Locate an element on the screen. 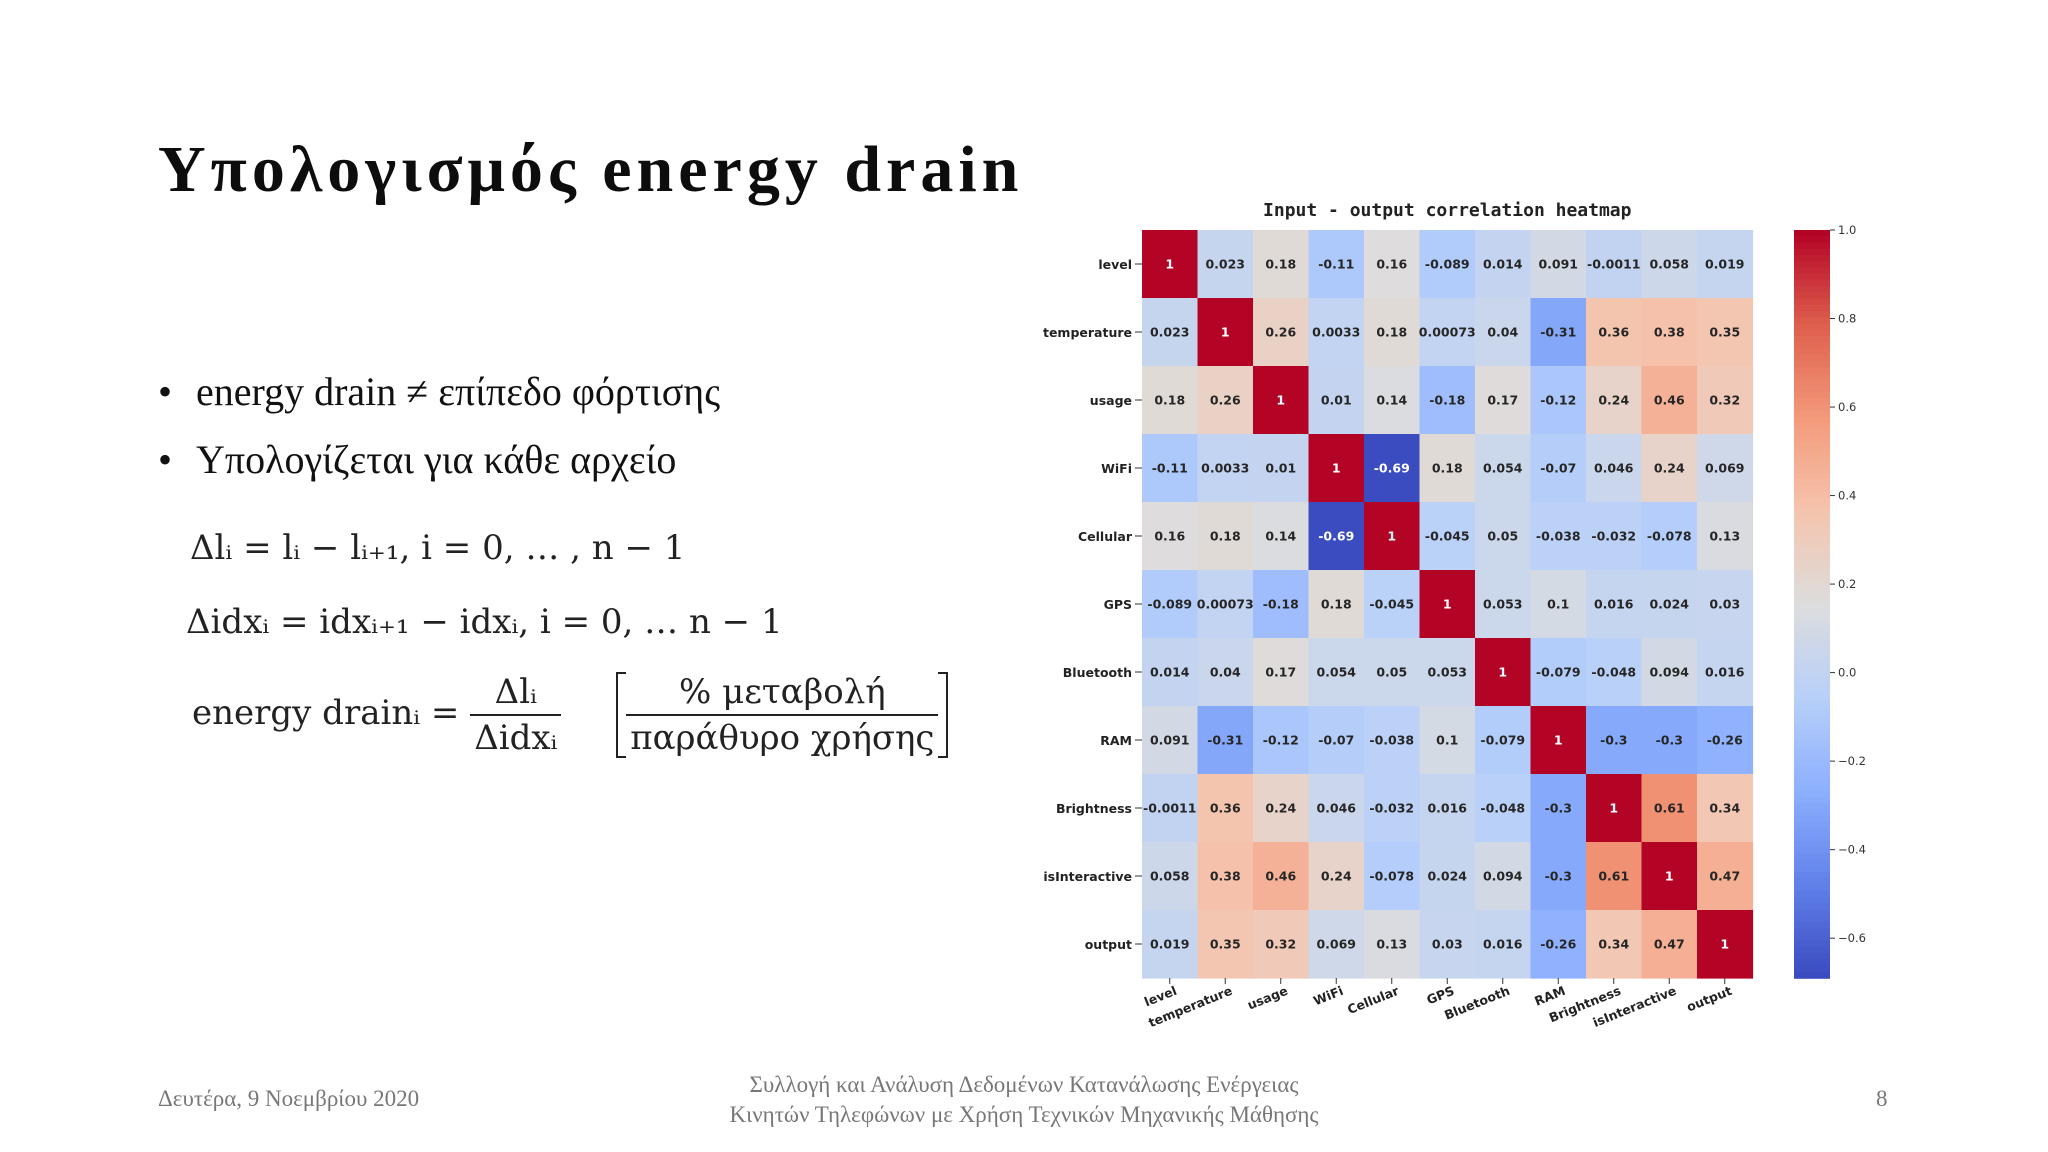 Image resolution: width=2048 pixels, height=1152 pixels. cell-annotation: 0.36 is located at coordinates (1613, 332).